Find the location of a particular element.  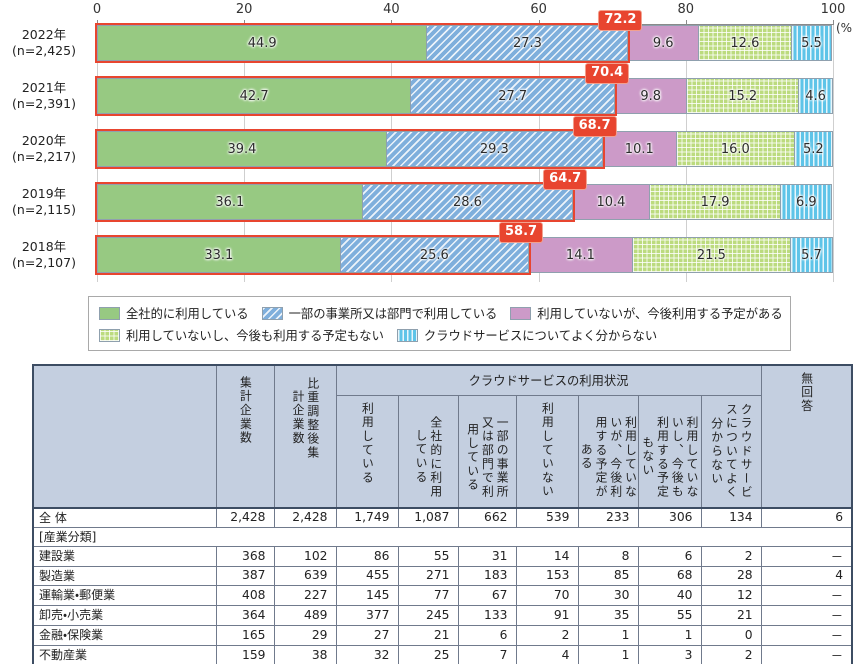

table-header-cell: 利用していないし、今後も利用する予定もない is located at coordinates (669, 451).